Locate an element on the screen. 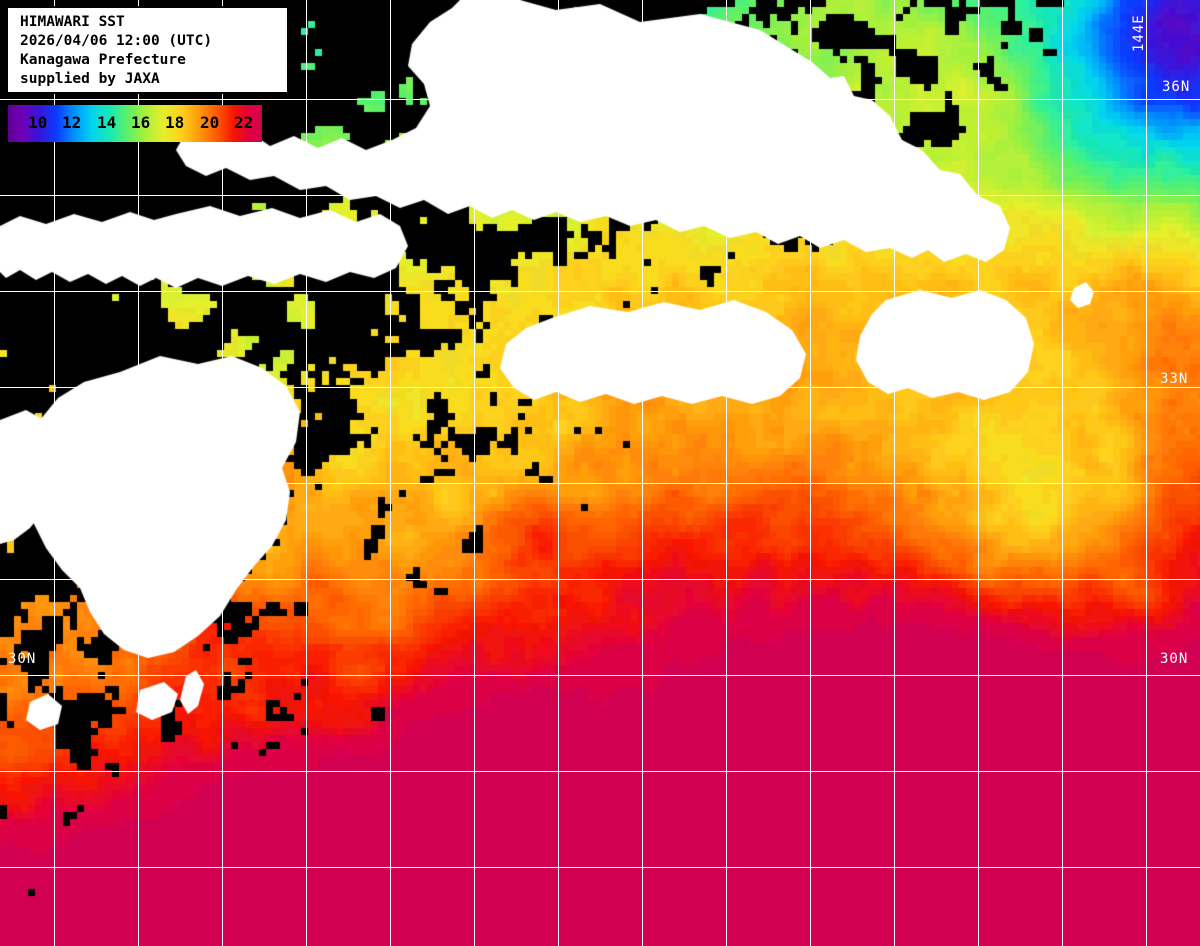 The width and height of the screenshot is (1200, 946). lat-label-30n-right: 30N is located at coordinates (1174, 659).